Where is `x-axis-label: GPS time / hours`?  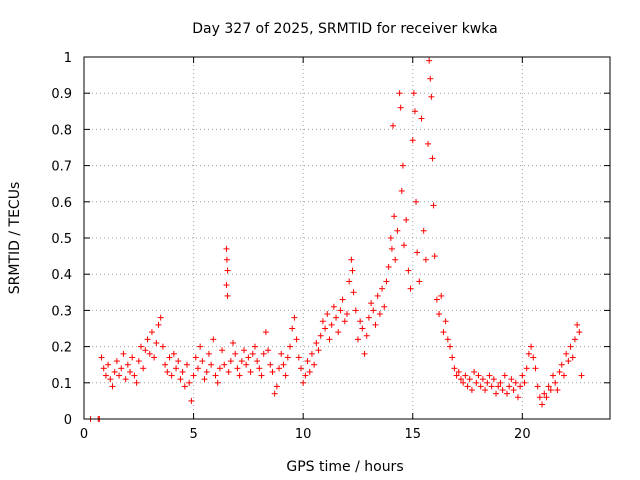 x-axis-label: GPS time / hours is located at coordinates (344, 467).